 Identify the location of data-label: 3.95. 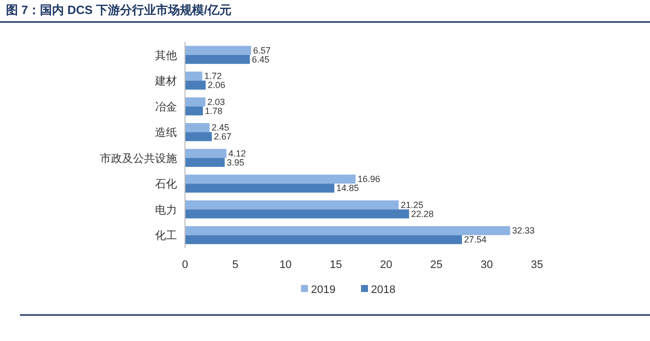
(235, 162).